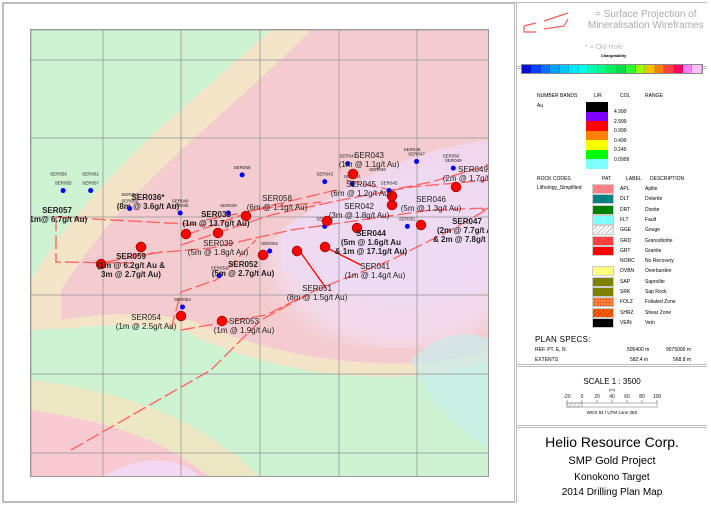 This screenshot has width=711, height=507. Describe the element at coordinates (424, 204) in the screenshot. I see `drillhole-major: SER046(5m @ 1.3g/t Au)` at that location.